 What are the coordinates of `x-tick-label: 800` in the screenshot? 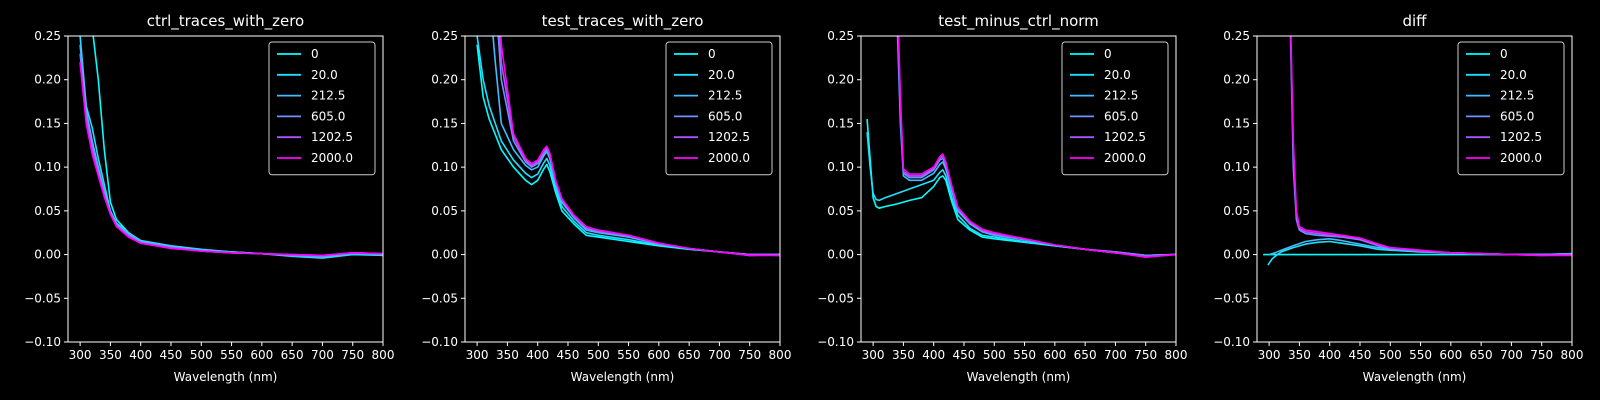 It's located at (383, 355).